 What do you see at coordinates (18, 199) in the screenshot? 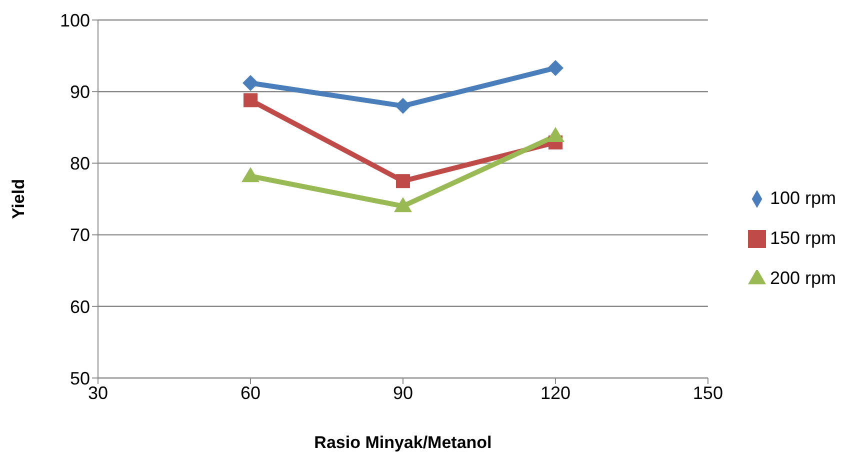
I see `y-axis-title: Yield` at bounding box center [18, 199].